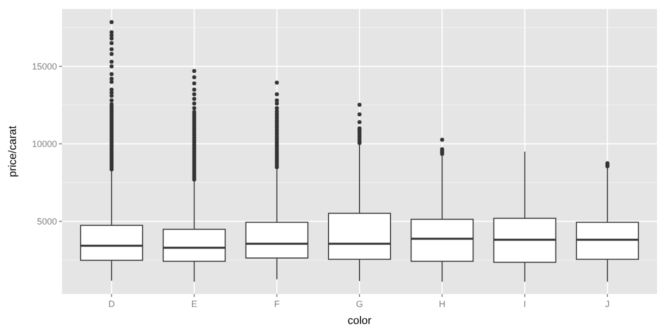 This screenshot has width=664, height=329. What do you see at coordinates (44, 66) in the screenshot?
I see `y-tick-label: 15000` at bounding box center [44, 66].